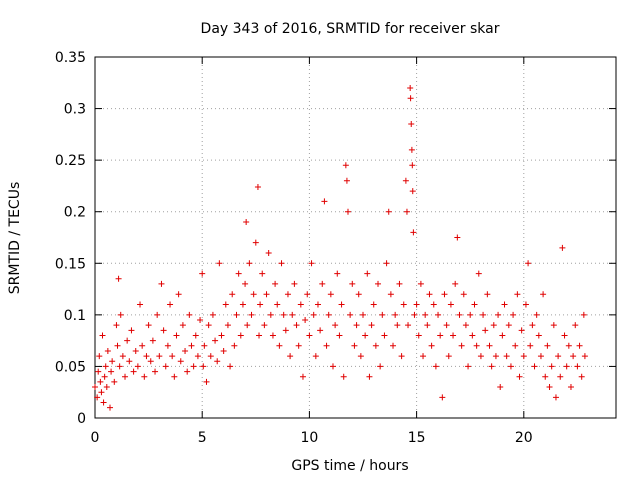 Image resolution: width=640 pixels, height=480 pixels. Describe the element at coordinates (349, 466) in the screenshot. I see `x-axis-label: GPS time / hours` at that location.